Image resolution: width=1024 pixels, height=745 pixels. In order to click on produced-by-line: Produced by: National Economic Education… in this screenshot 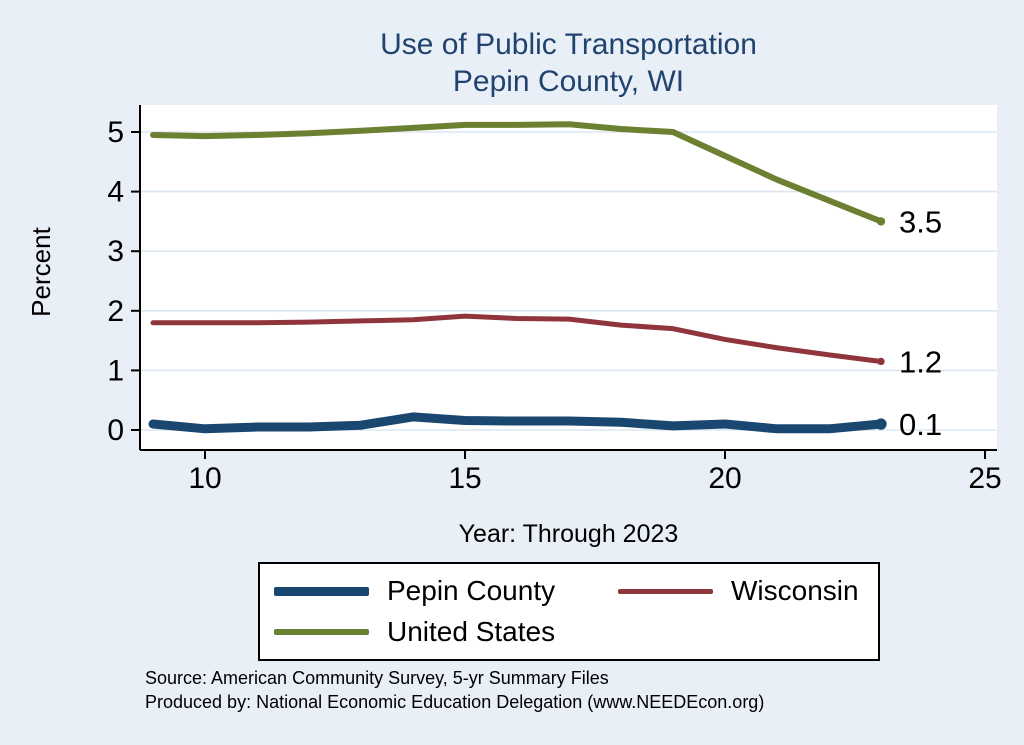, I will do `click(455, 701)`.